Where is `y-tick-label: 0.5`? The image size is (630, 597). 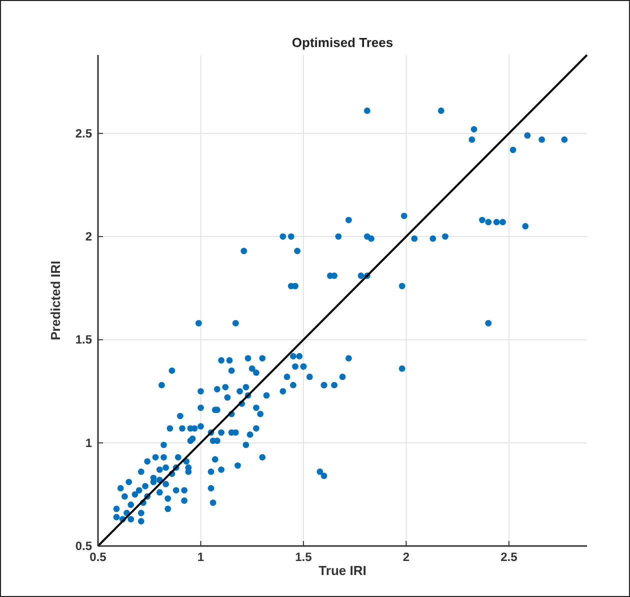 y-tick-label: 0.5 is located at coordinates (83, 546).